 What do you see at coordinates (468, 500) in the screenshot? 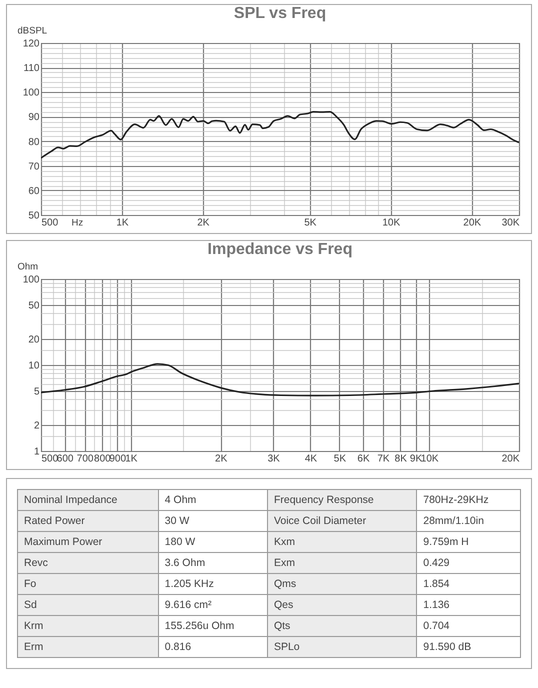
I see `text: 780Hz-29KHz` at bounding box center [468, 500].